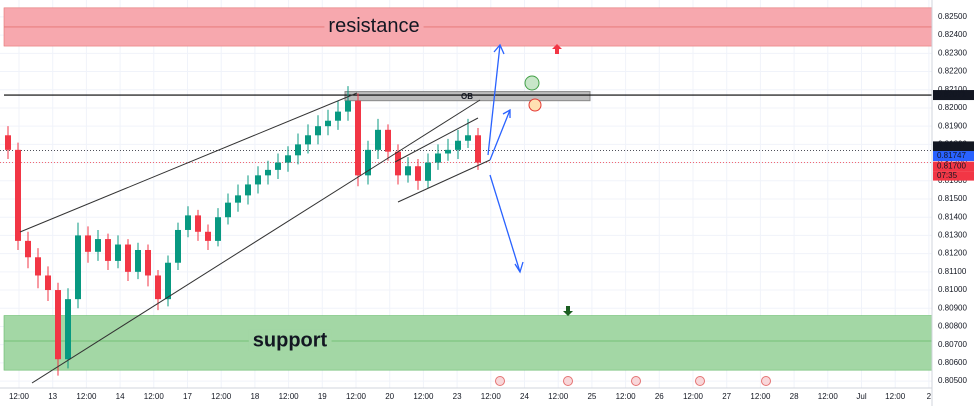 The height and width of the screenshot is (406, 974). I want to click on x-tick-label: 18, so click(254, 396).